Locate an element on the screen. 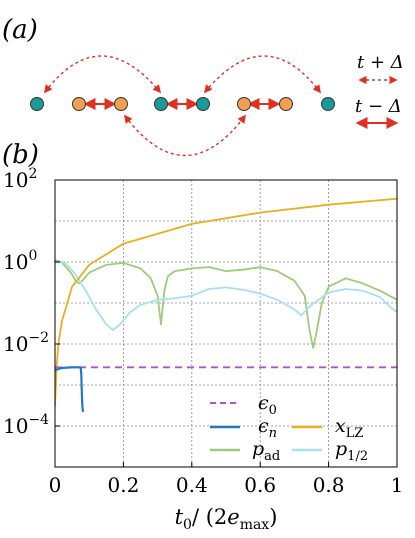 The width and height of the screenshot is (415, 538). y-tick-label: 10⁰ is located at coordinates (20, 261).